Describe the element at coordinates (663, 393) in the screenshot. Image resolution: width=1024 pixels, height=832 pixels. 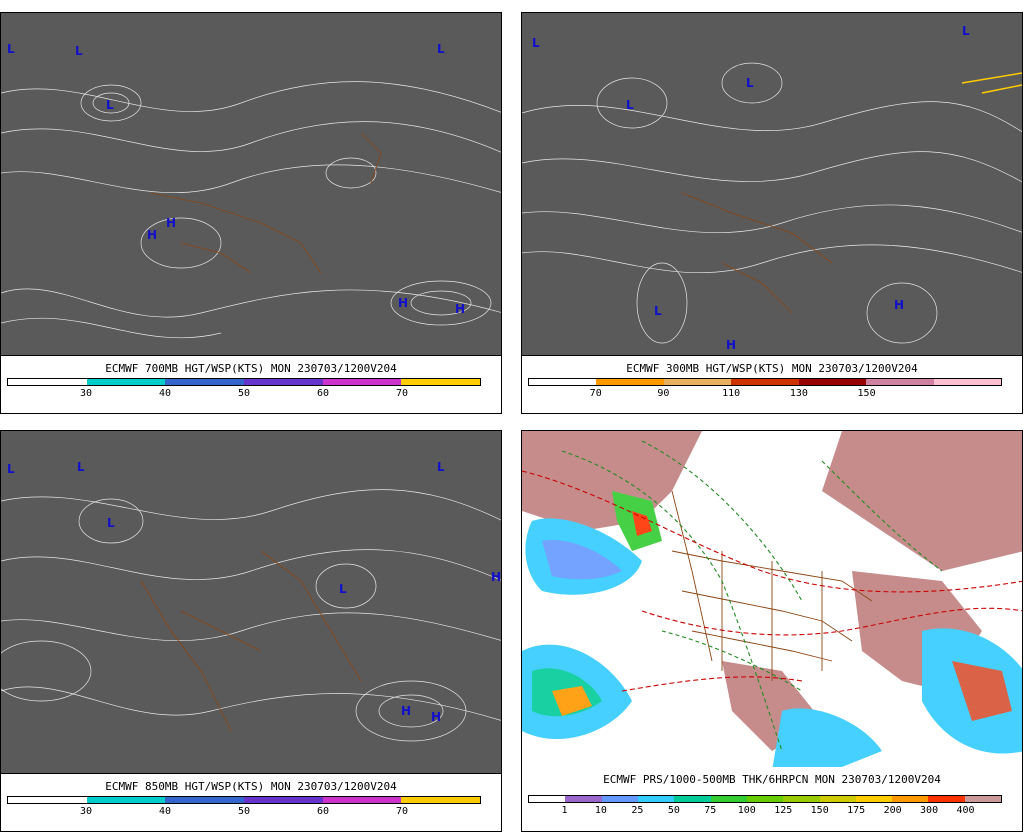
I see `colorbar-tick-label: 90` at that location.